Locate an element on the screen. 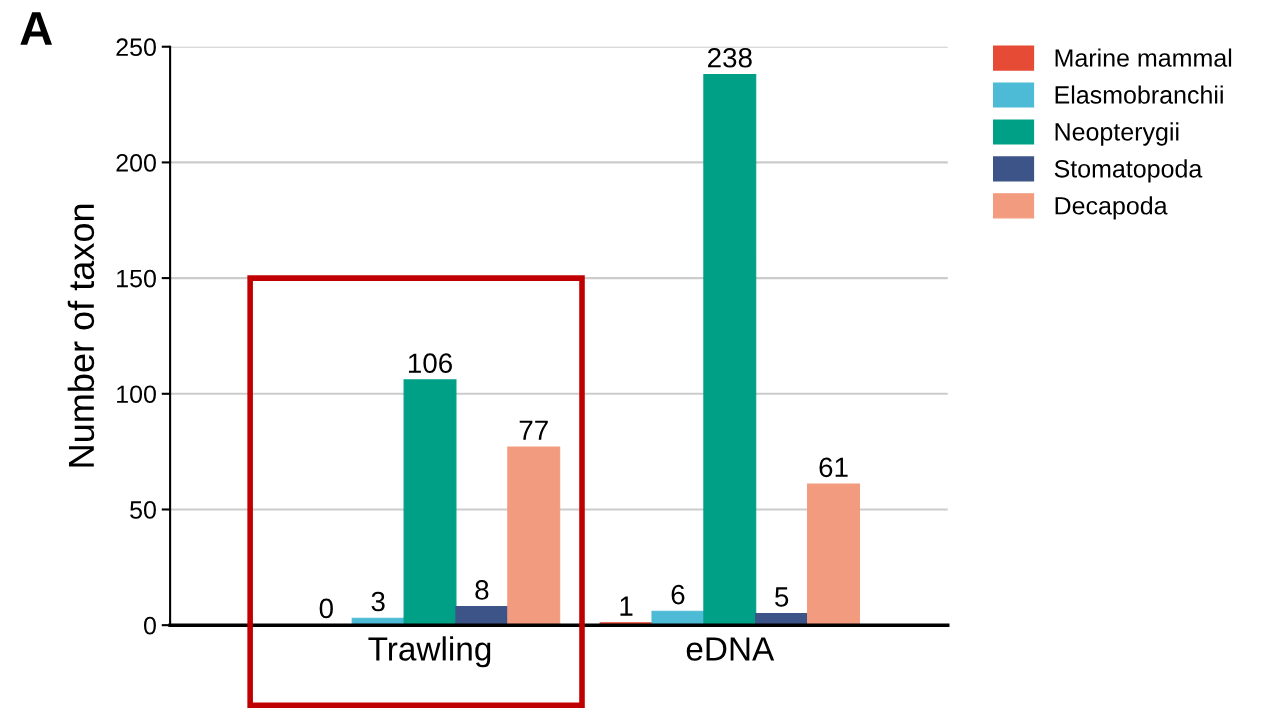 This screenshot has width=1279, height=708. legend-label: Decapoda is located at coordinates (1111, 208).